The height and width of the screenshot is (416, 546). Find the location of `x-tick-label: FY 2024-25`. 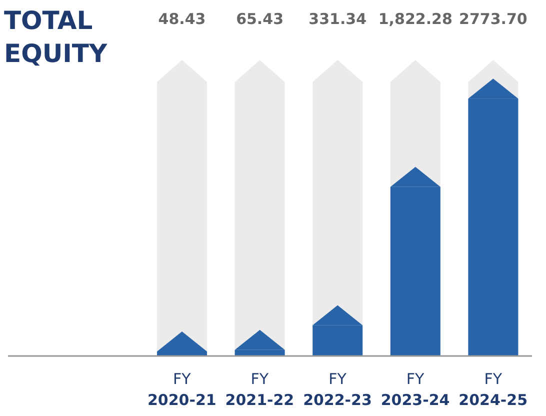

x-tick-label: FY 2024-25 is located at coordinates (493, 389).